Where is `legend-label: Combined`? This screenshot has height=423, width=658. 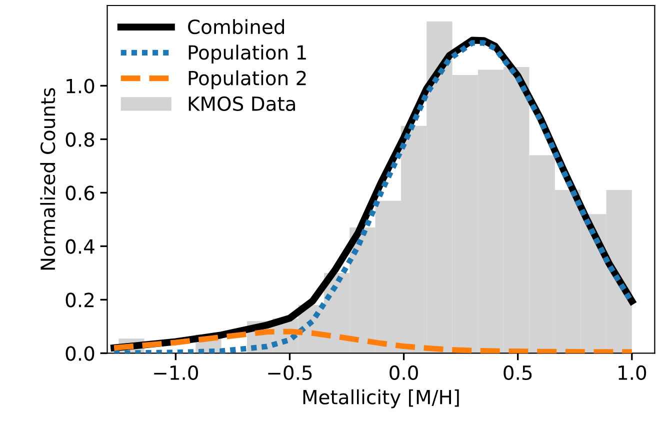 legend-label: Combined is located at coordinates (236, 26).